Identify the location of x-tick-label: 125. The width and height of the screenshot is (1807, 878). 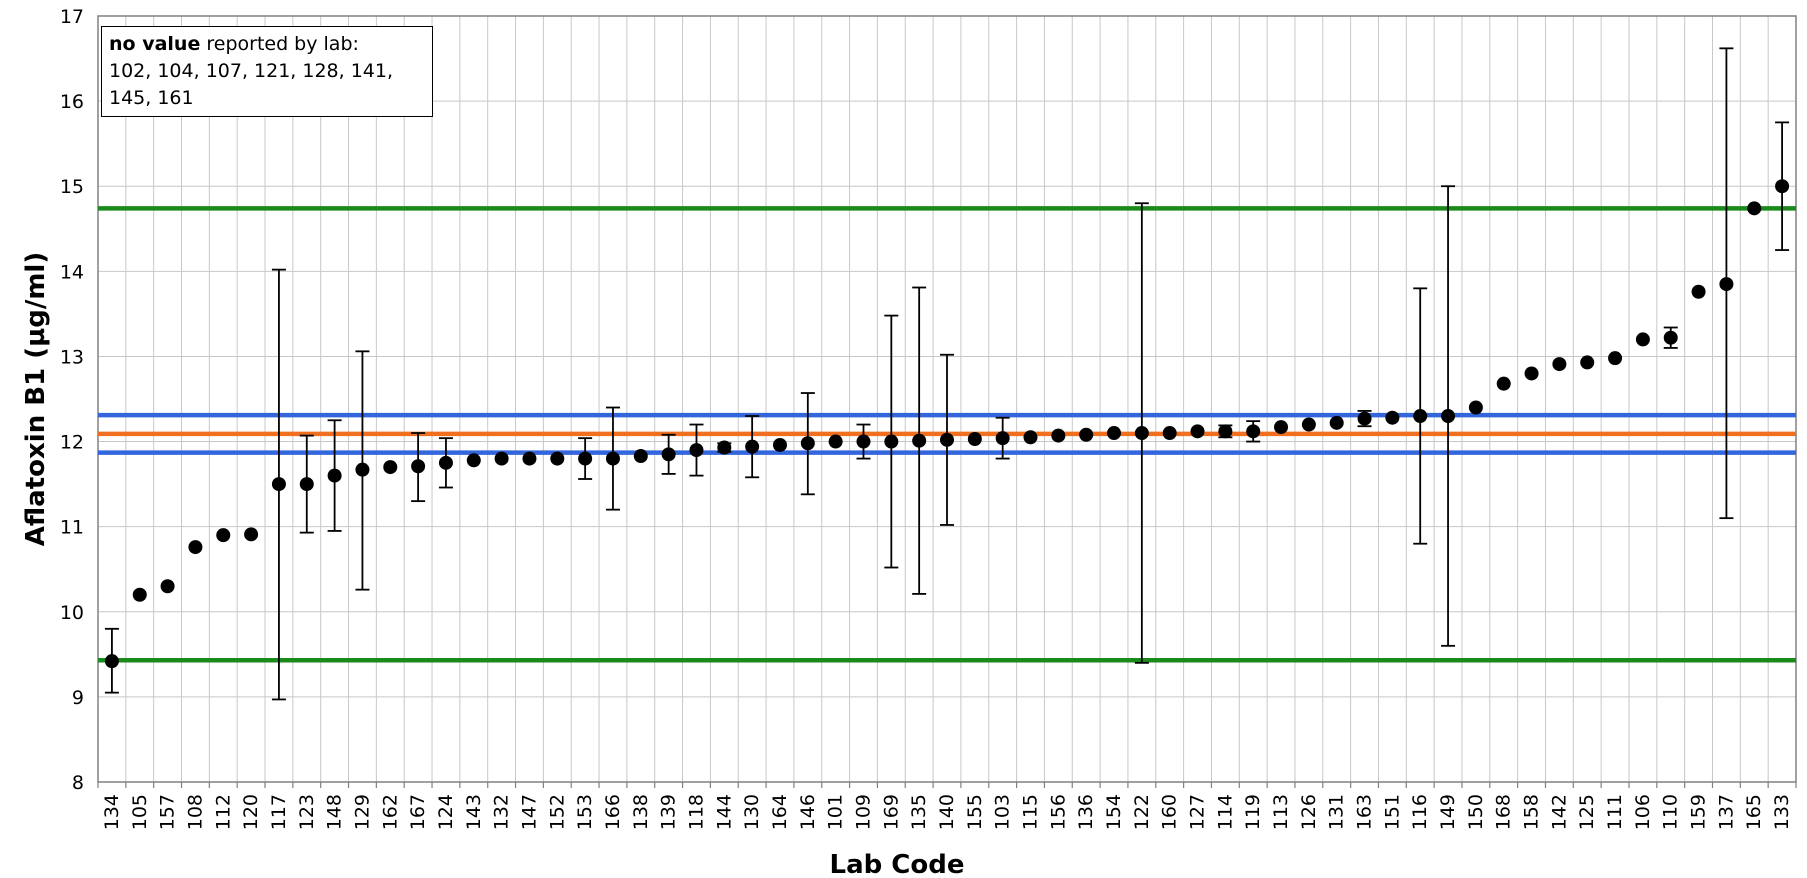
(1587, 812).